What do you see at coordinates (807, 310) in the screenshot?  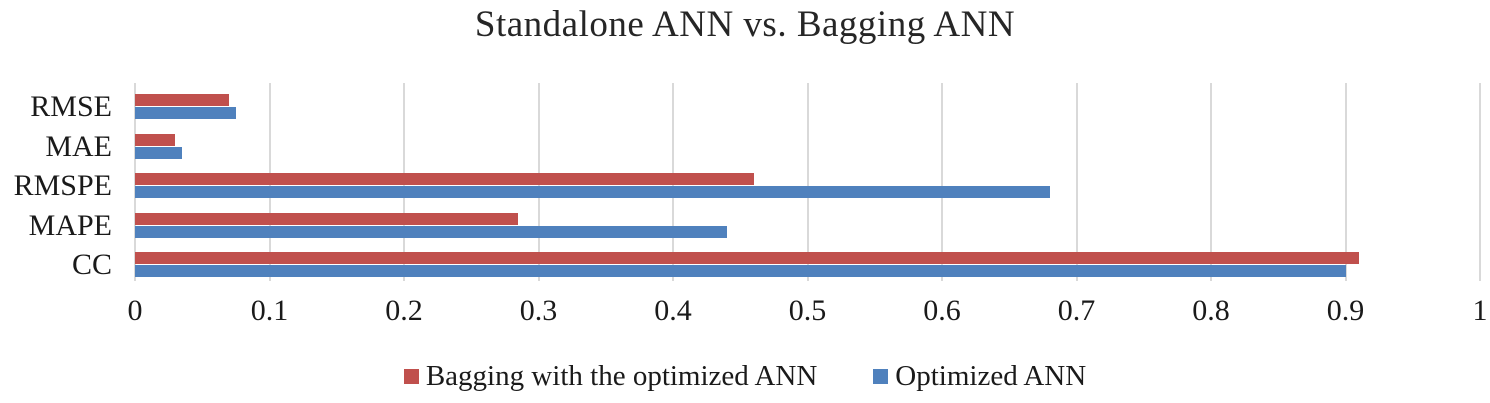 I see `x-tick-label: 0.5` at bounding box center [807, 310].